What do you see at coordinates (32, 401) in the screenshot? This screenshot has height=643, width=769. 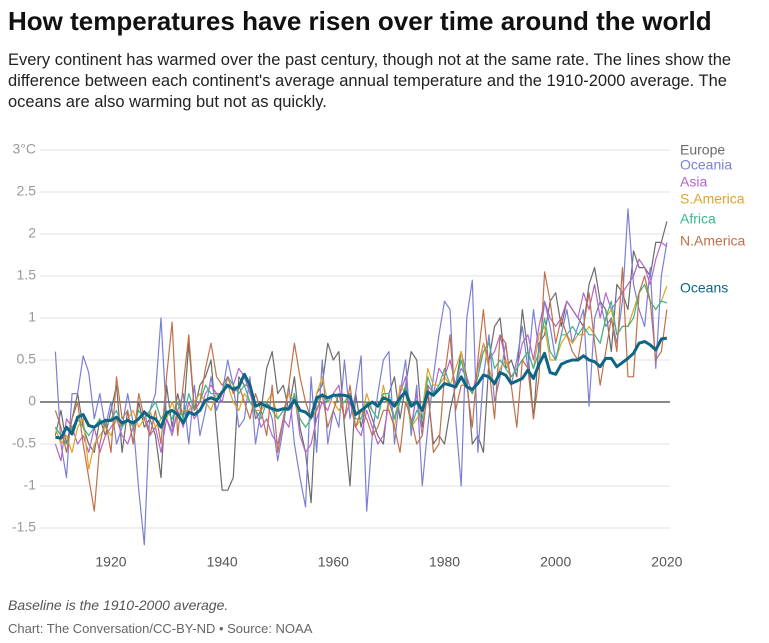 I see `y-tick-label: 0` at bounding box center [32, 401].